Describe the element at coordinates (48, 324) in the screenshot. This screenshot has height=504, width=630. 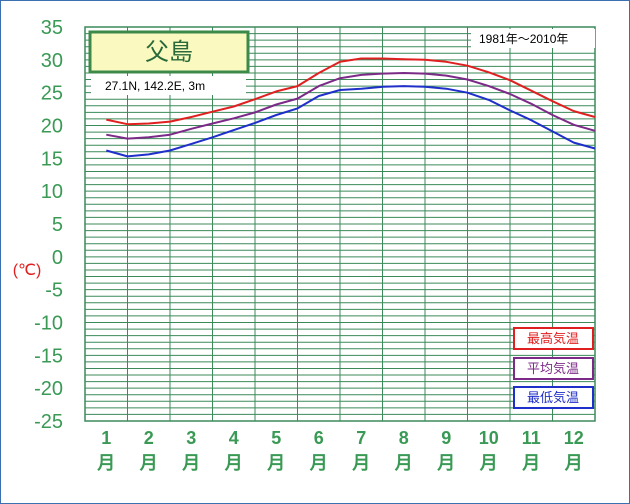
I see `y-tick-label: -10` at that location.